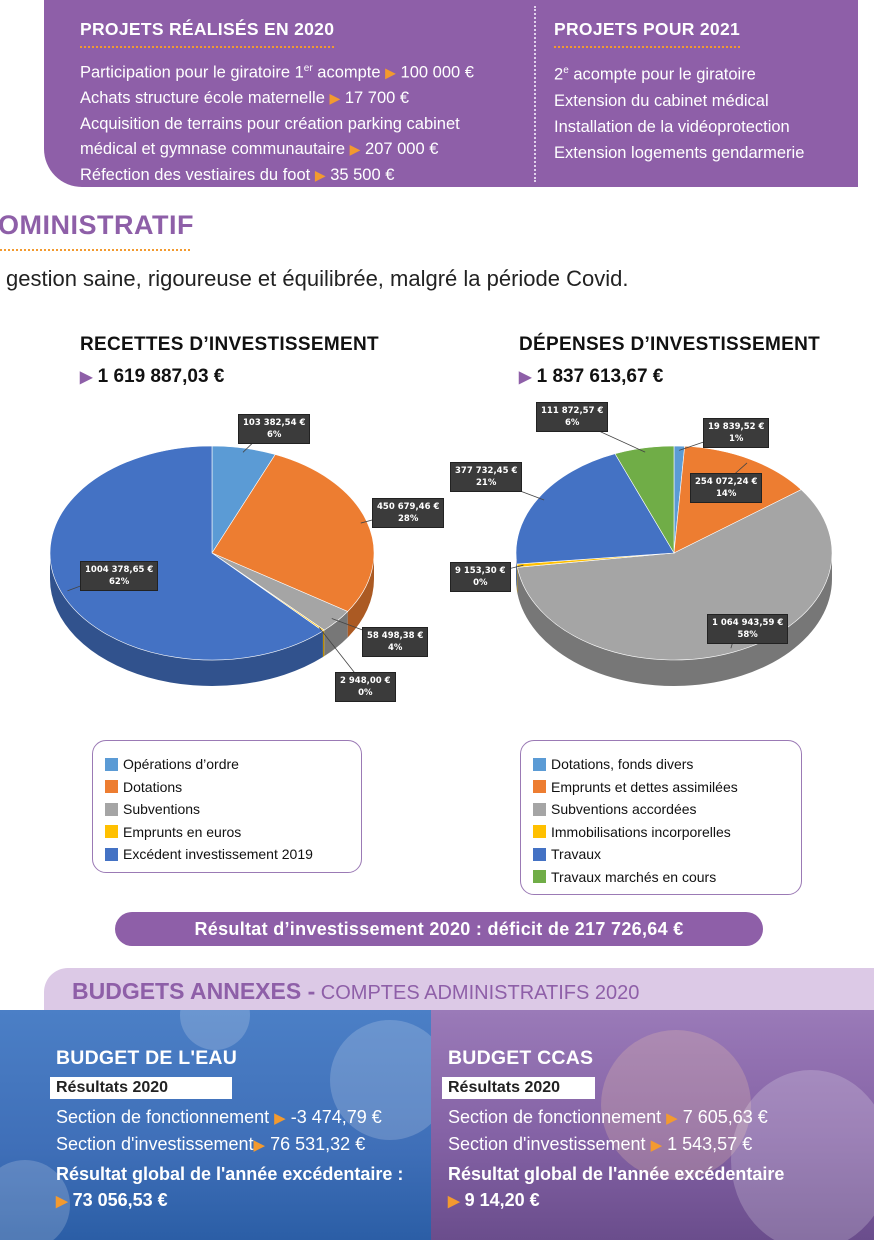  I want to click on data-label-percent: 21%, so click(486, 483).